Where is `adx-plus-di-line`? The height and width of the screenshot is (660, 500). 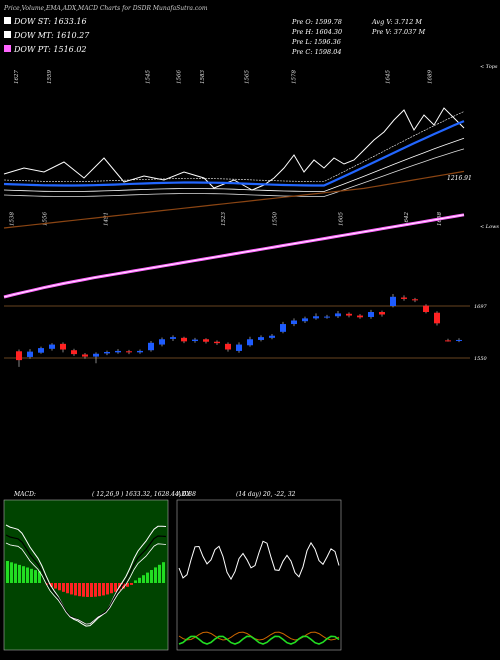 adx-plus-di-line is located at coordinates (259, 640).